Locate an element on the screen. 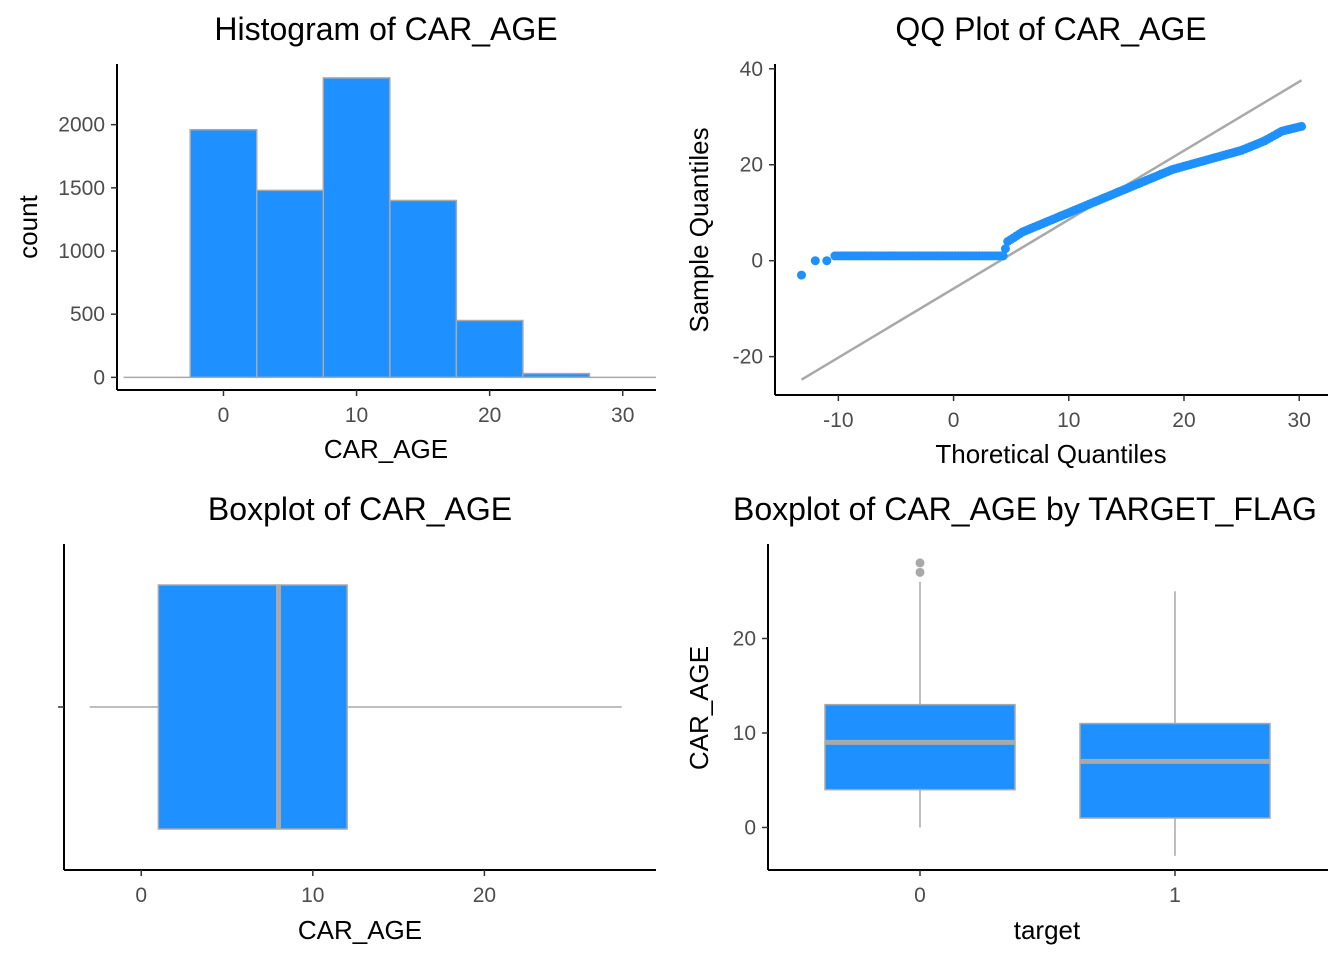  boxplot-box is located at coordinates (355, 707).